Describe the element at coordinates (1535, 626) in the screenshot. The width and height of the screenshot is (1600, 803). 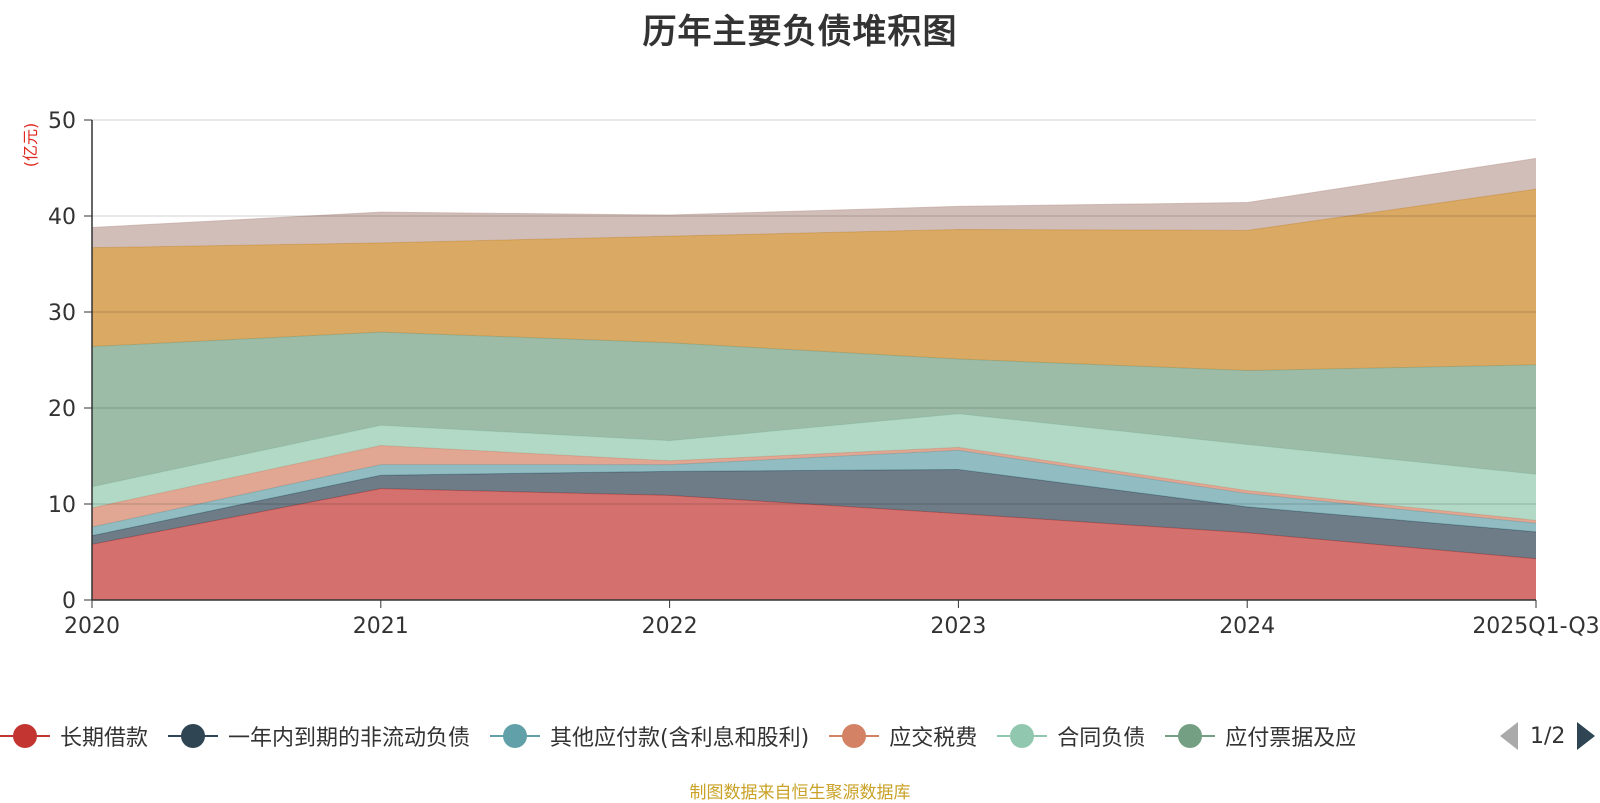
I see `x-tick-label: 2025Q1-Q3` at that location.